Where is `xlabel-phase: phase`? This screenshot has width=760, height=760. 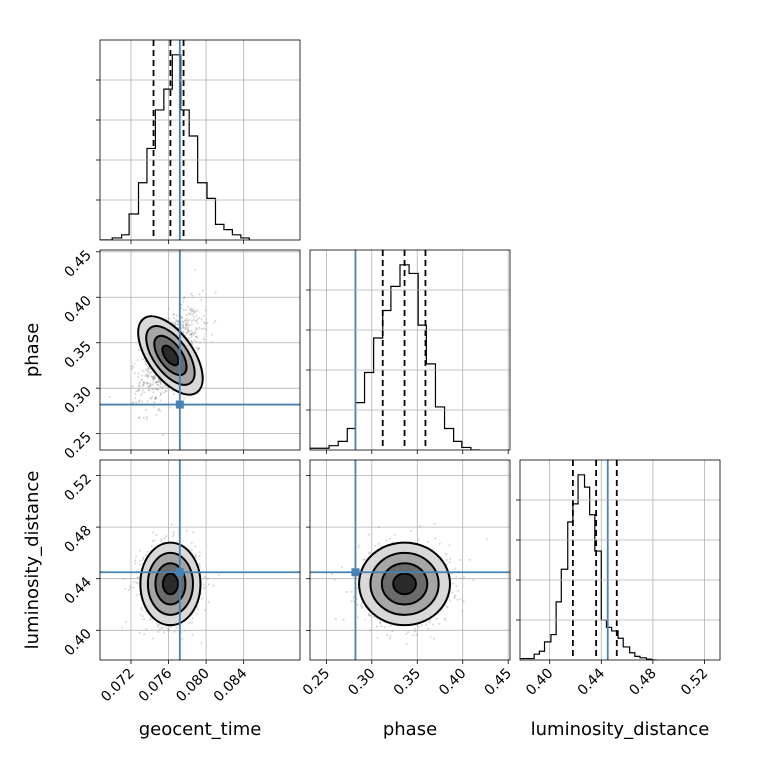 xlabel-phase: phase is located at coordinates (410, 729).